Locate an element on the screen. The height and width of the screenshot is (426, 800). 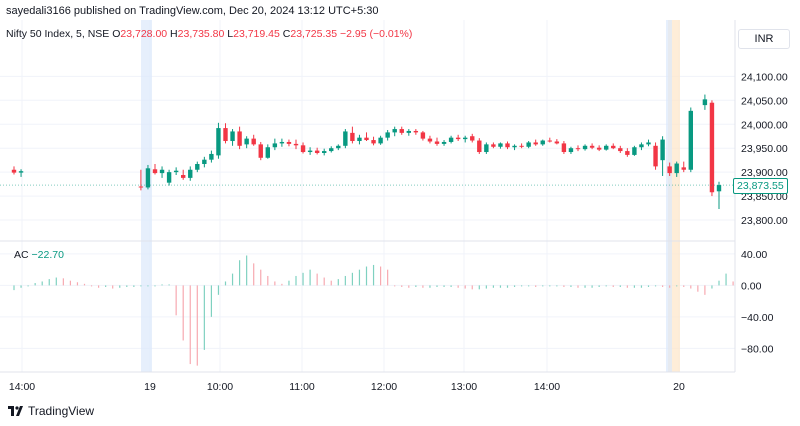
indicator-legend: AC −22.70 is located at coordinates (39, 255).